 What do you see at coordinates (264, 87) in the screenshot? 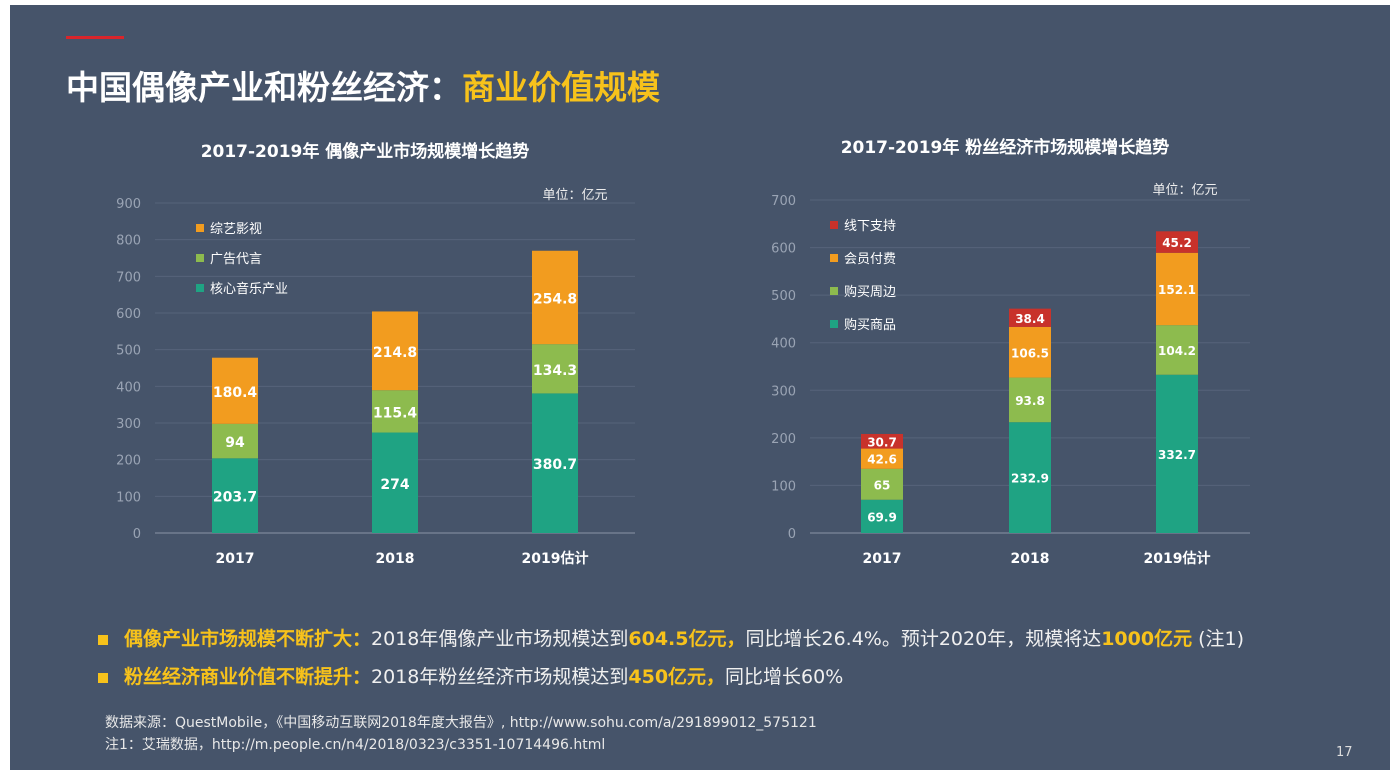
I see `title-main: 中国偶像产业和粉丝经济：` at bounding box center [264, 87].